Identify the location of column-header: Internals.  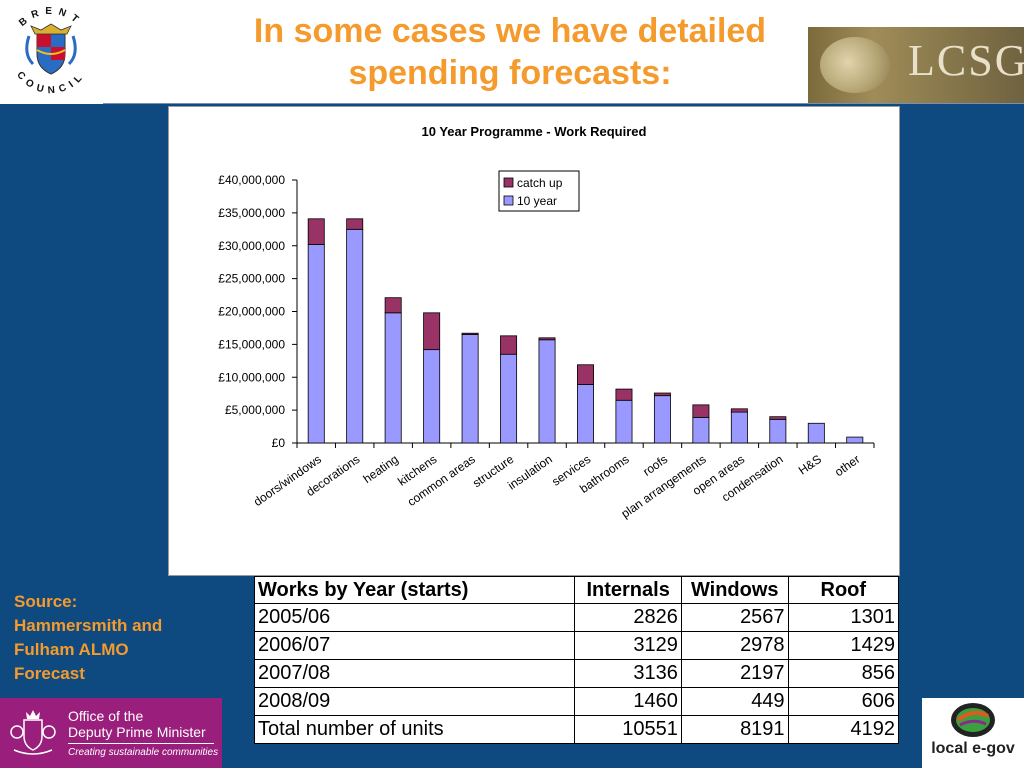
(628, 590).